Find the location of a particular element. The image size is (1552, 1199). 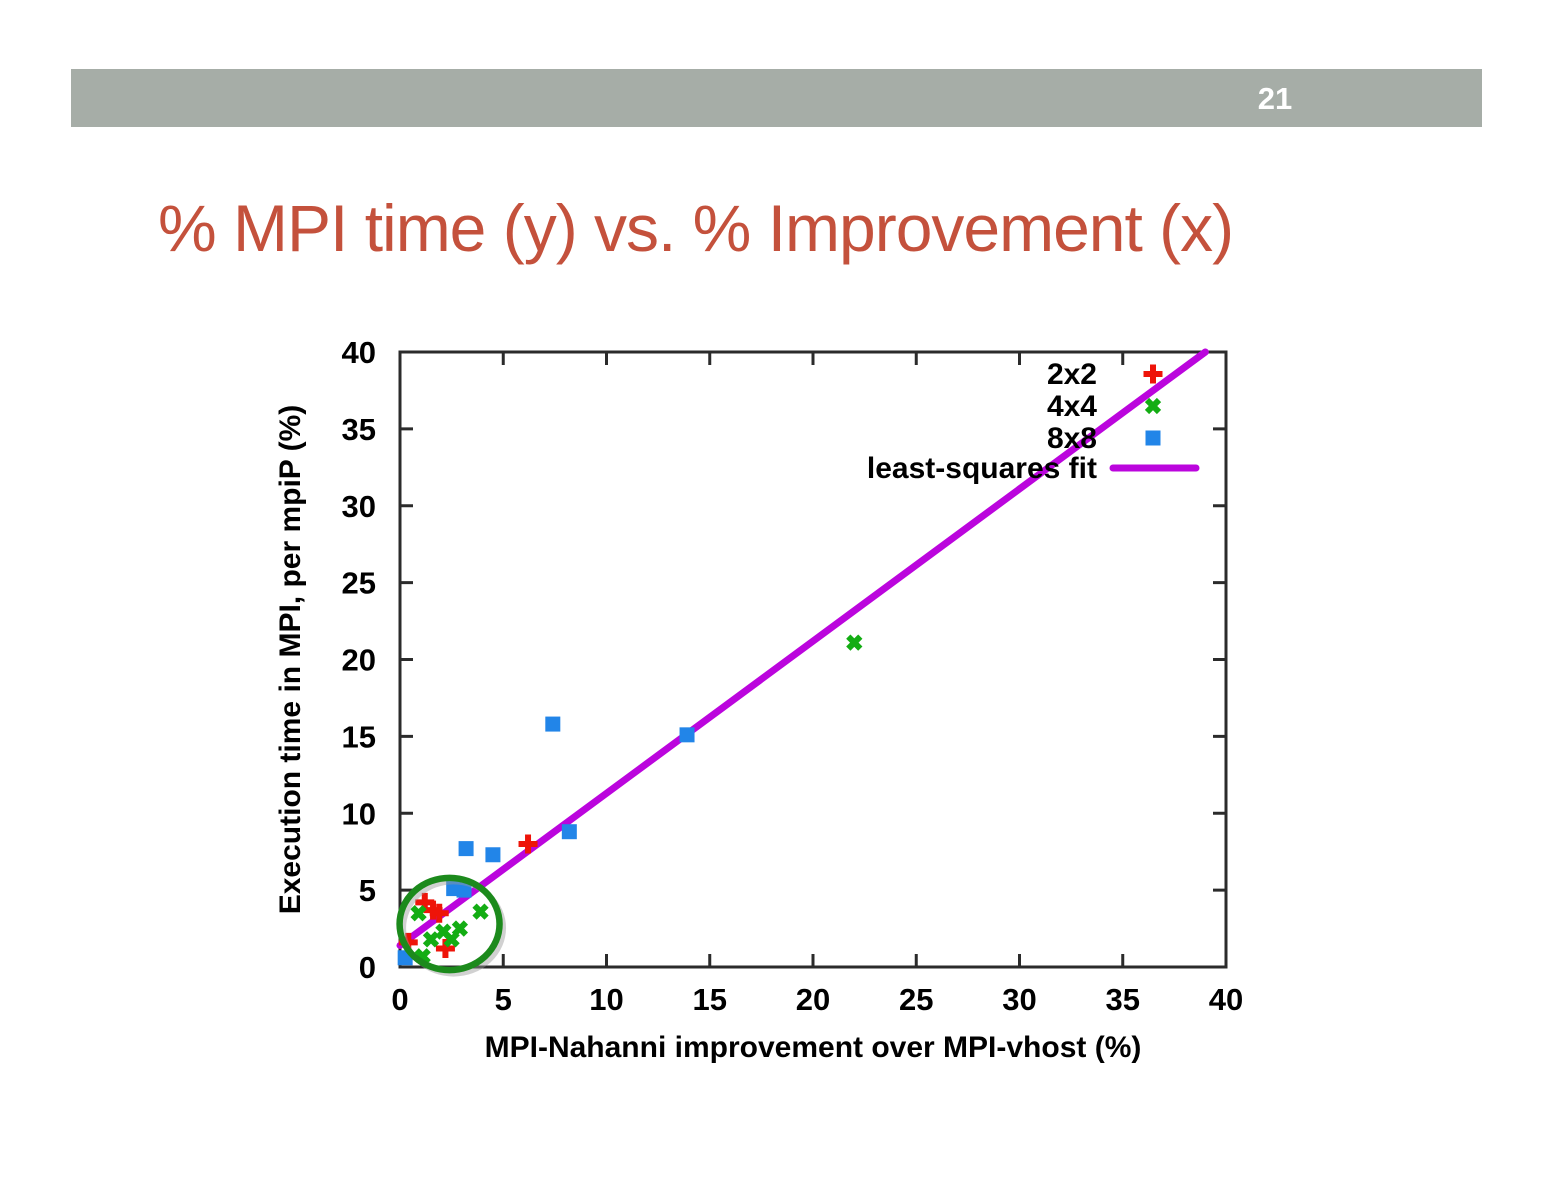

y-tick-label: 0 is located at coordinates (367, 967).